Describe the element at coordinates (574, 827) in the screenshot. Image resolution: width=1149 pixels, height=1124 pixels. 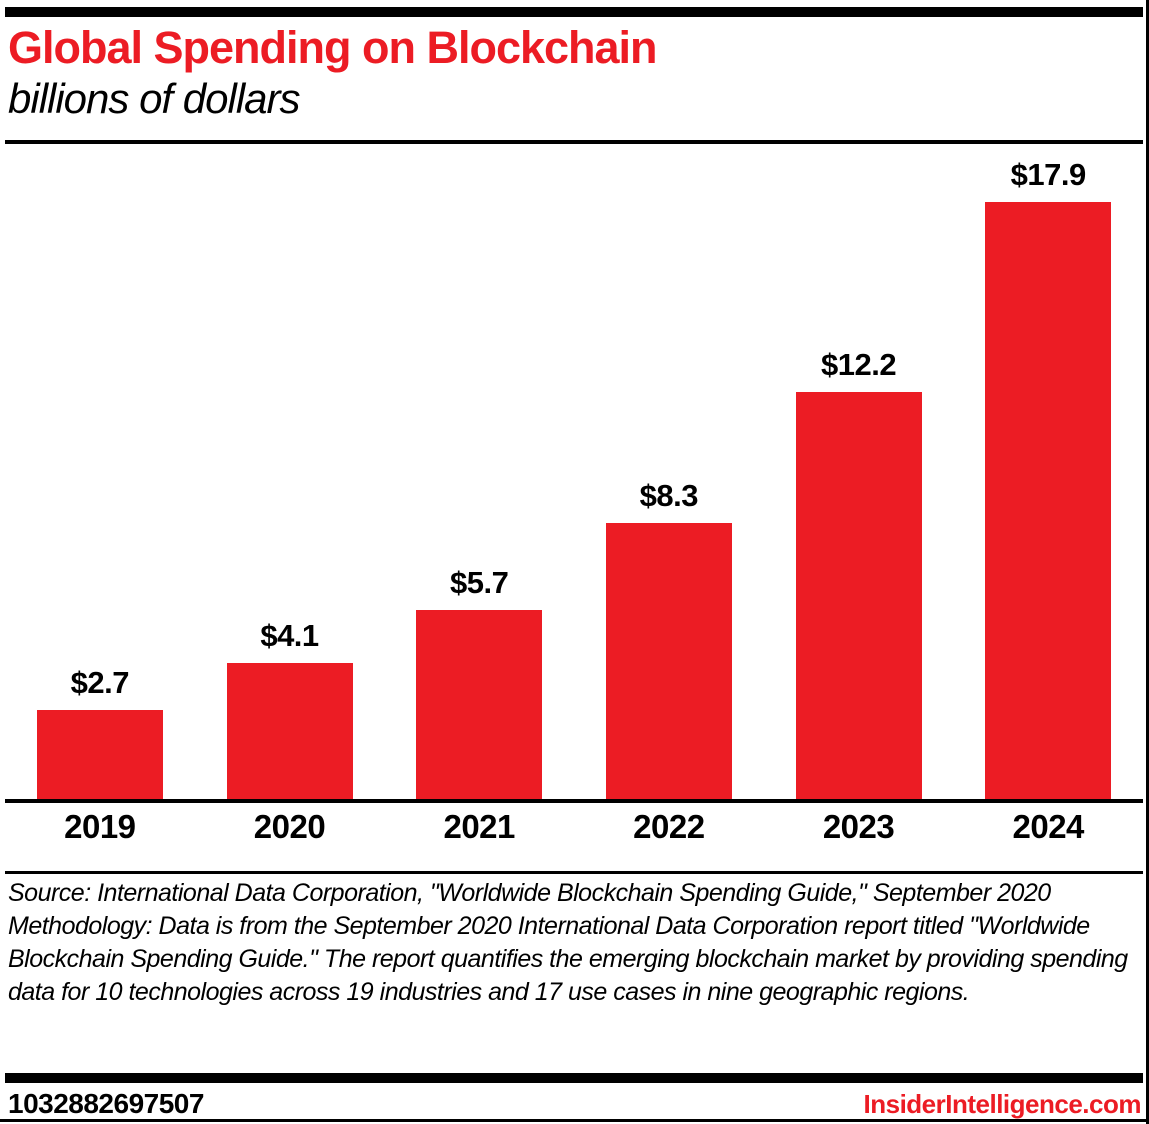
I see `x-axis-labels: 2019 2020 2021 2022 2023 2024` at that location.